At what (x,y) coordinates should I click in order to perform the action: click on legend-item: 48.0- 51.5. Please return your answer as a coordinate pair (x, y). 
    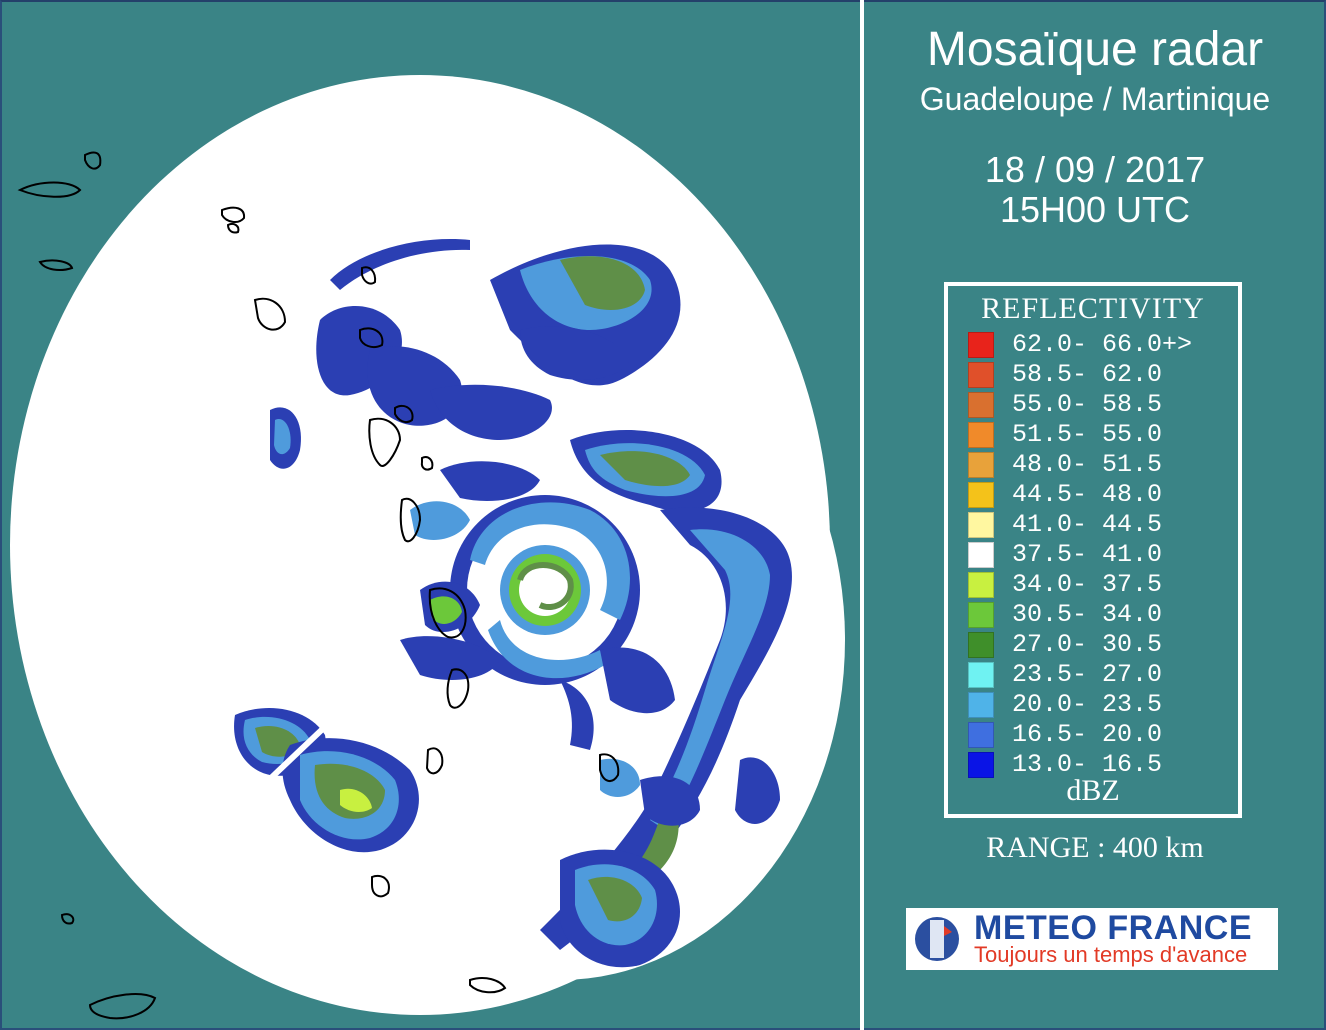
    Looking at the image, I should click on (1103, 465).